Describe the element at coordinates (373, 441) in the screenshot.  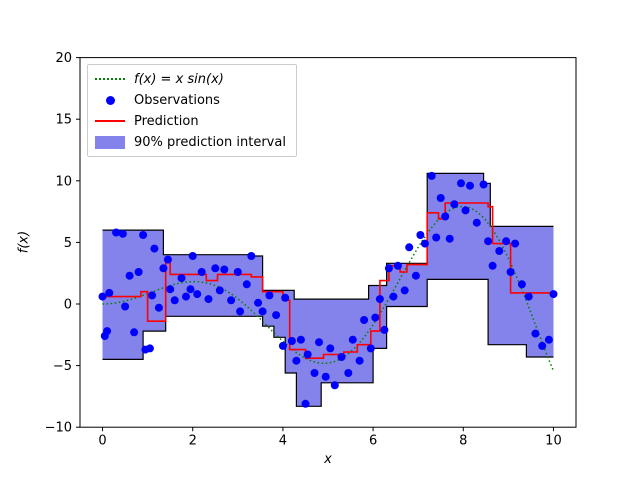
I see `x-tick-label: 6` at that location.